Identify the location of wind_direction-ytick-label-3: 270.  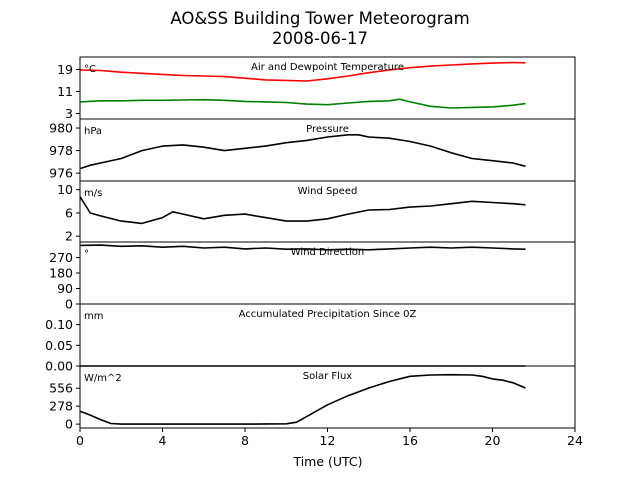
(61, 257).